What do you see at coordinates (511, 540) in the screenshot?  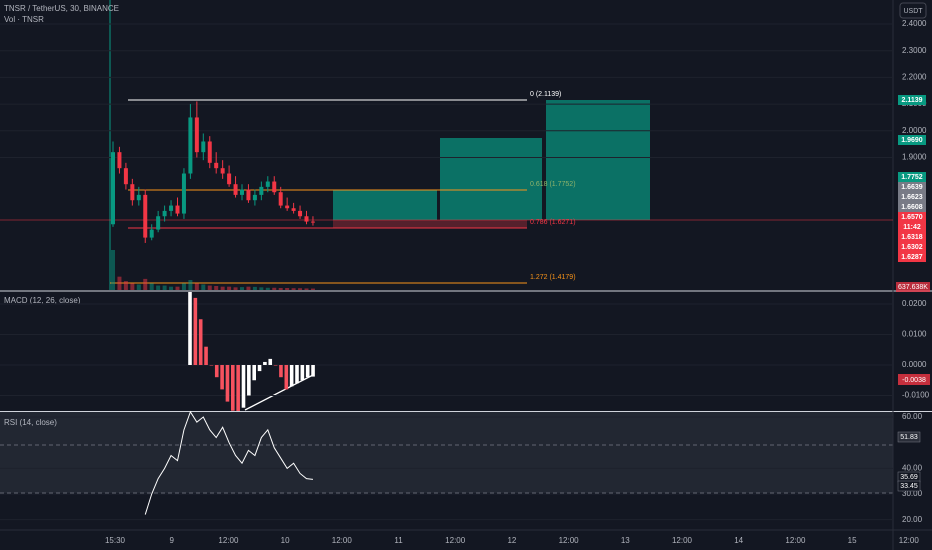 I see `x-tick-label: 12` at bounding box center [511, 540].